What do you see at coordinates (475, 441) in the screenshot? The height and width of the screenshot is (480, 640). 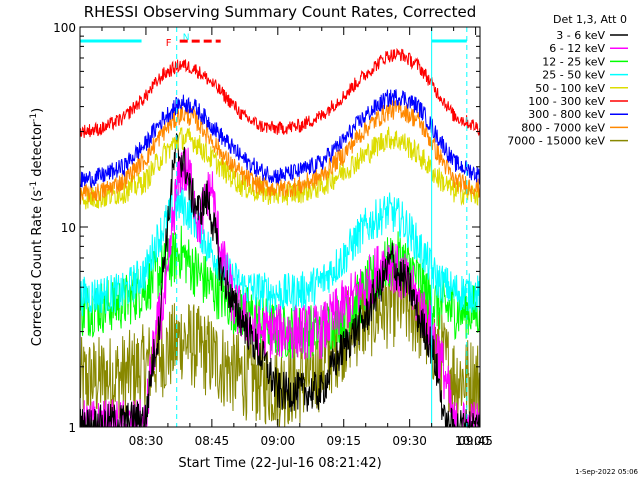 I see `x-tick-label: 09:45` at bounding box center [475, 441].